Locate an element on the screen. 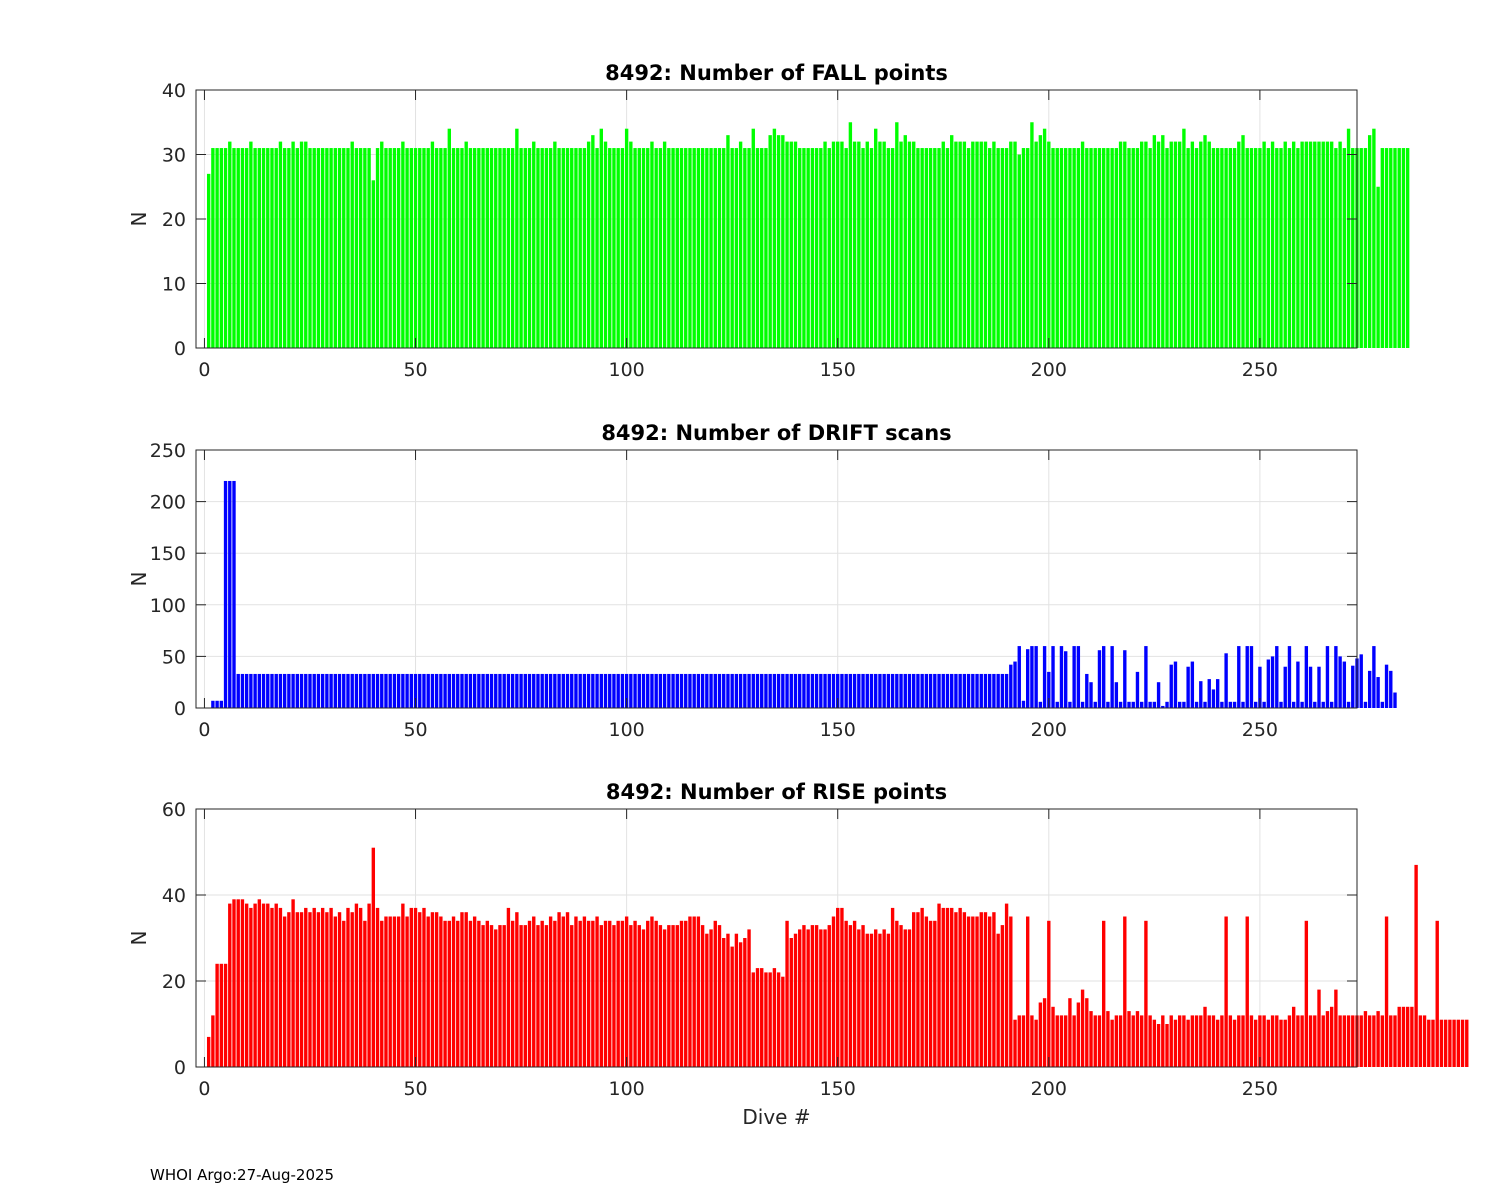 This screenshot has width=1500, height=1200. x-tick-label: 100 is located at coordinates (626, 1089).